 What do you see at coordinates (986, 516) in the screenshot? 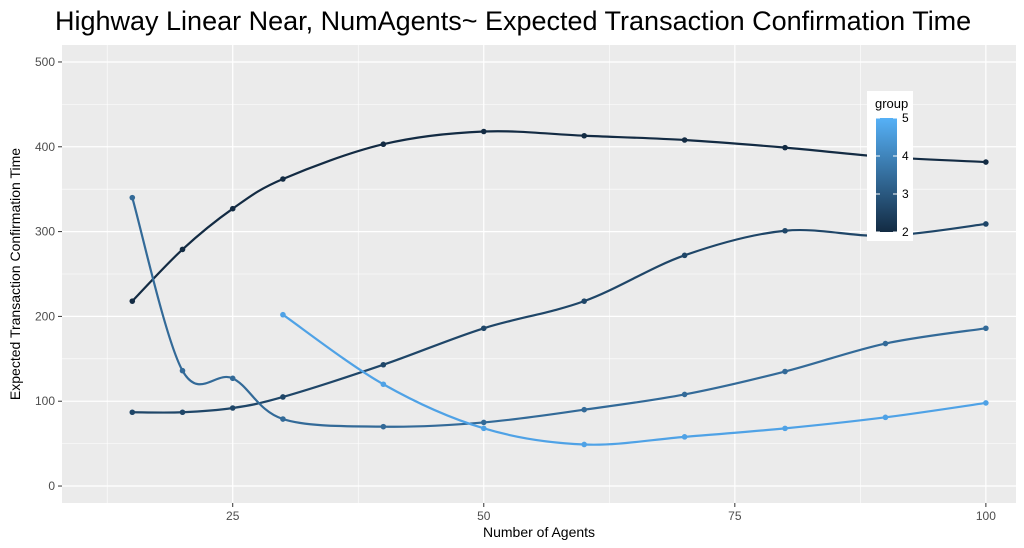
I see `x-tick-label: 100` at bounding box center [986, 516].